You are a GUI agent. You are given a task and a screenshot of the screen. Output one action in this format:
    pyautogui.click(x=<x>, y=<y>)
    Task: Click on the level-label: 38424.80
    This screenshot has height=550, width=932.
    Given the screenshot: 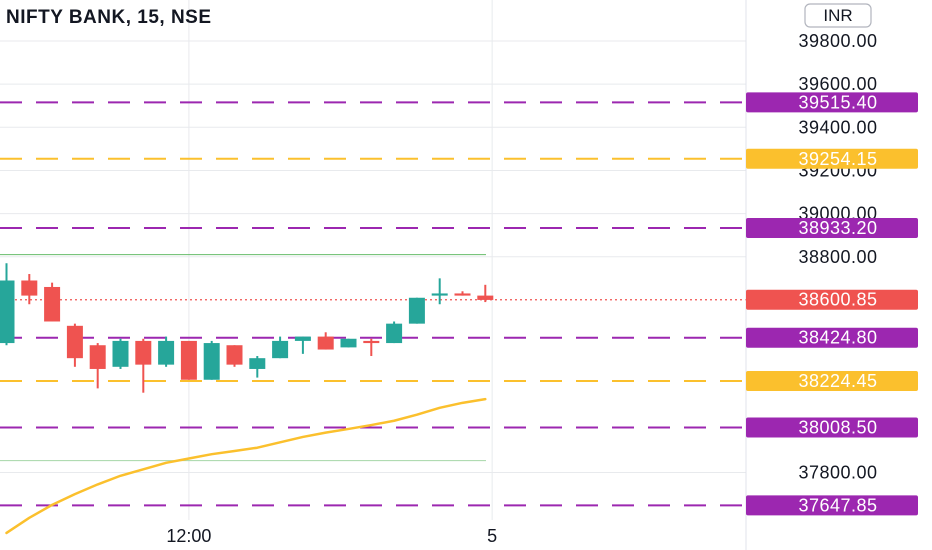 What is the action you would take?
    pyautogui.click(x=837, y=338)
    